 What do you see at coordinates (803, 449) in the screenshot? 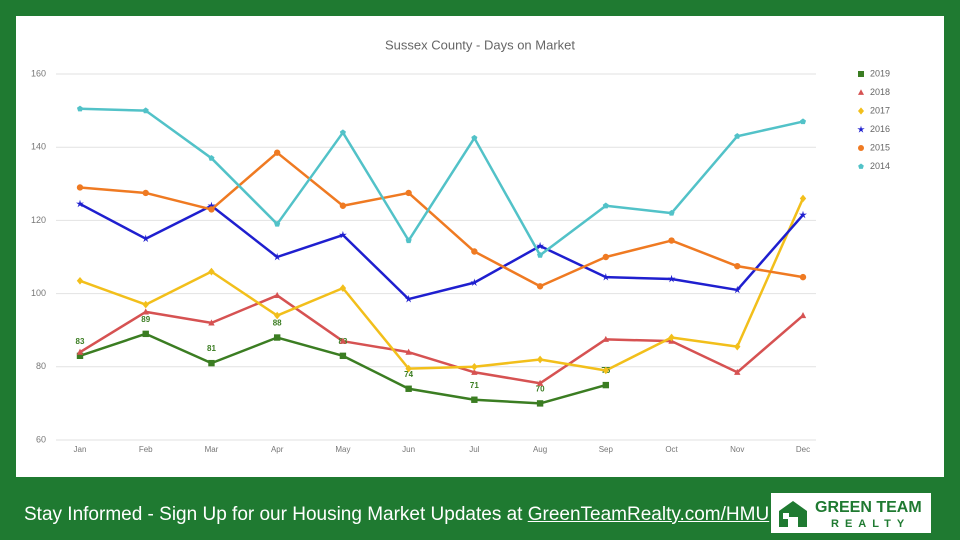
I see `x-tick-label: Dec` at bounding box center [803, 449].